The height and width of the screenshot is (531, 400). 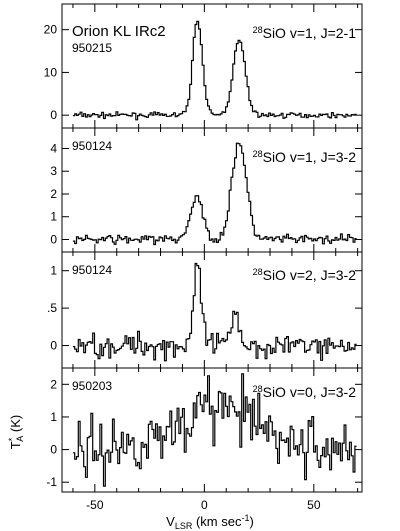 I want to click on panel-2-date-label: 950124, so click(x=92, y=146).